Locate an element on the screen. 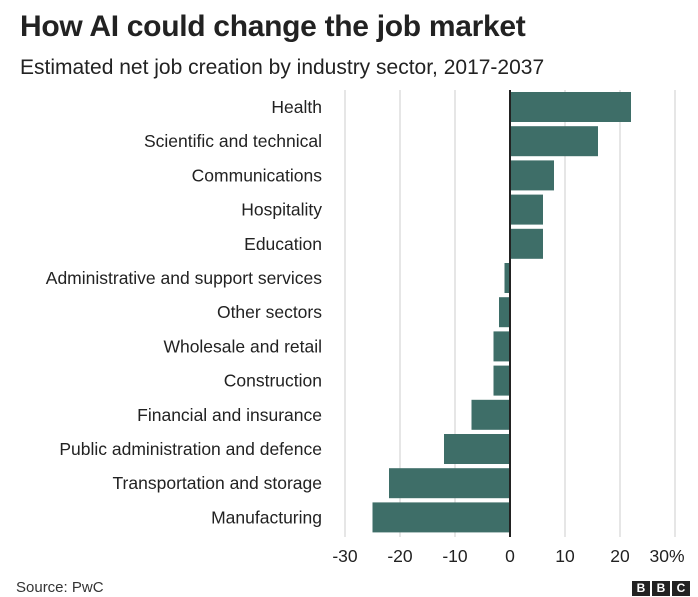 This screenshot has height=597, width=698. bbc-logo-letter: C is located at coordinates (681, 588).